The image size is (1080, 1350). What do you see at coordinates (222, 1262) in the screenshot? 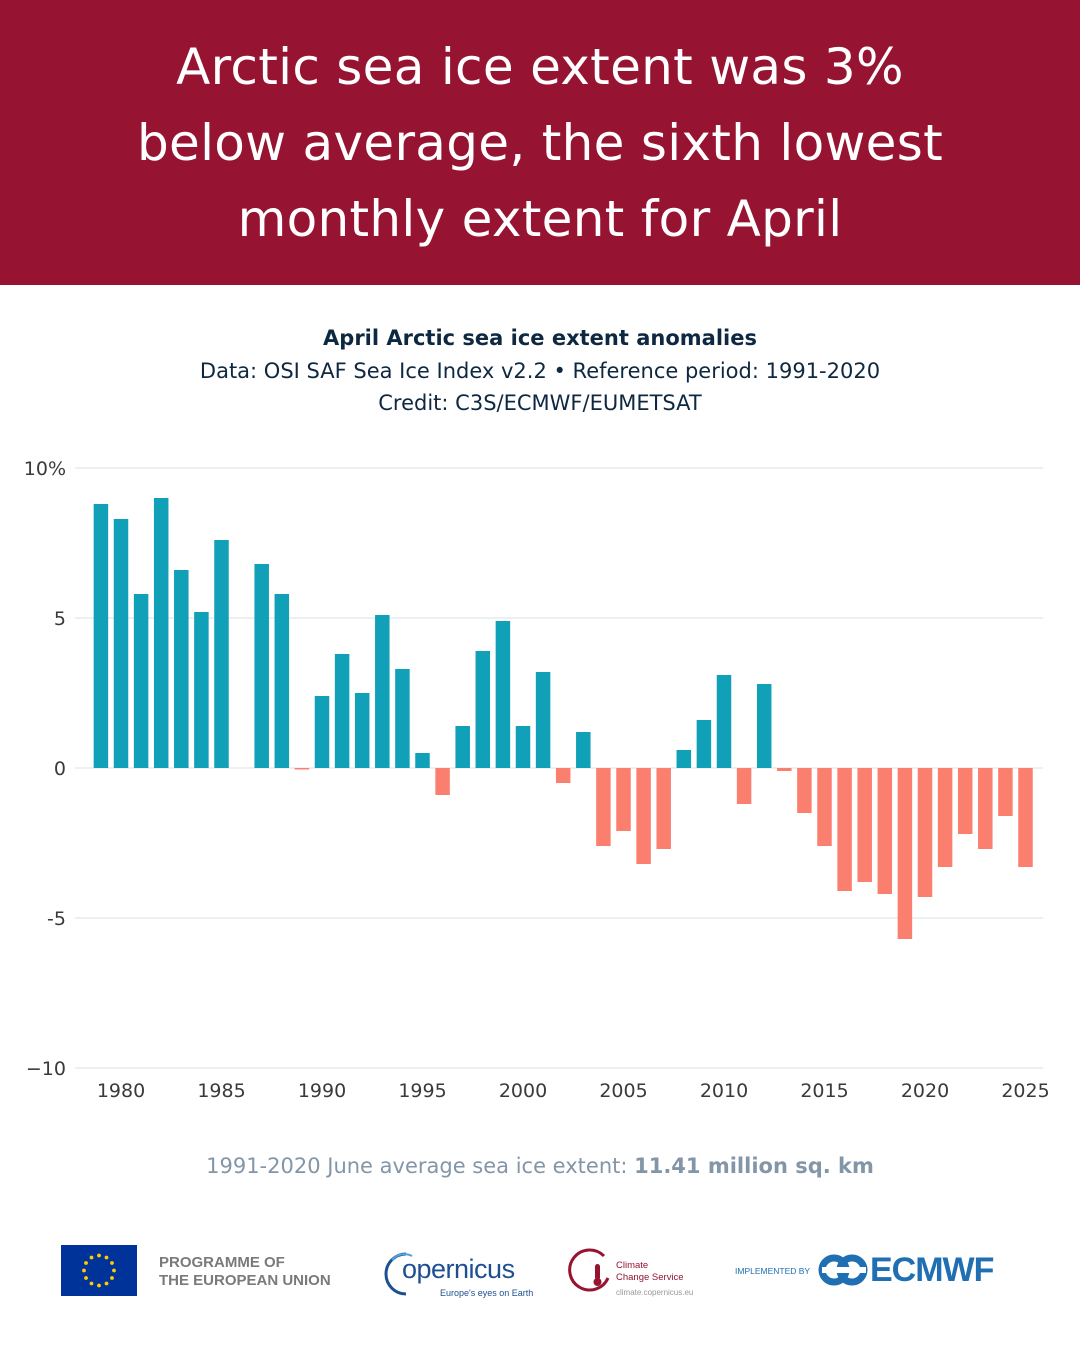
I see `eu-line-1: PROGRAMME OF` at bounding box center [222, 1262].